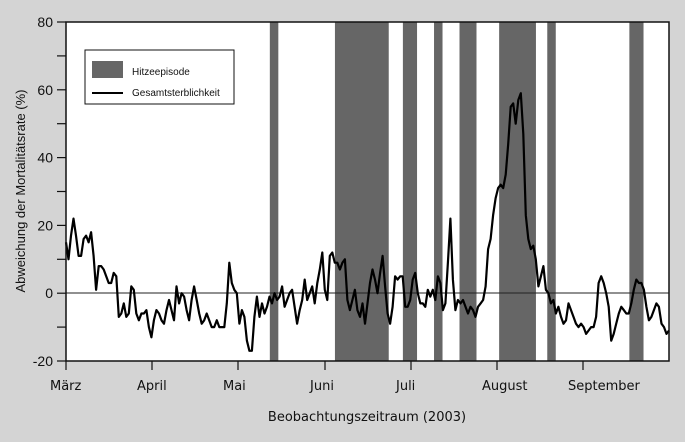 The image size is (685, 442). Describe the element at coordinates (152, 386) in the screenshot. I see `x-tick-label: April` at that location.